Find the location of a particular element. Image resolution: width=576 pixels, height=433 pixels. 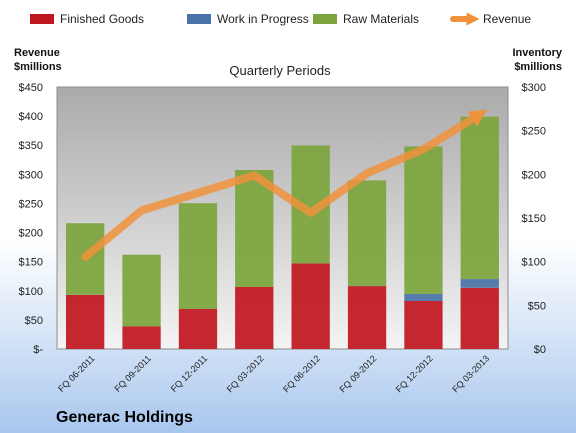

category-label: FQ 03-2013 is located at coordinates (470, 373).